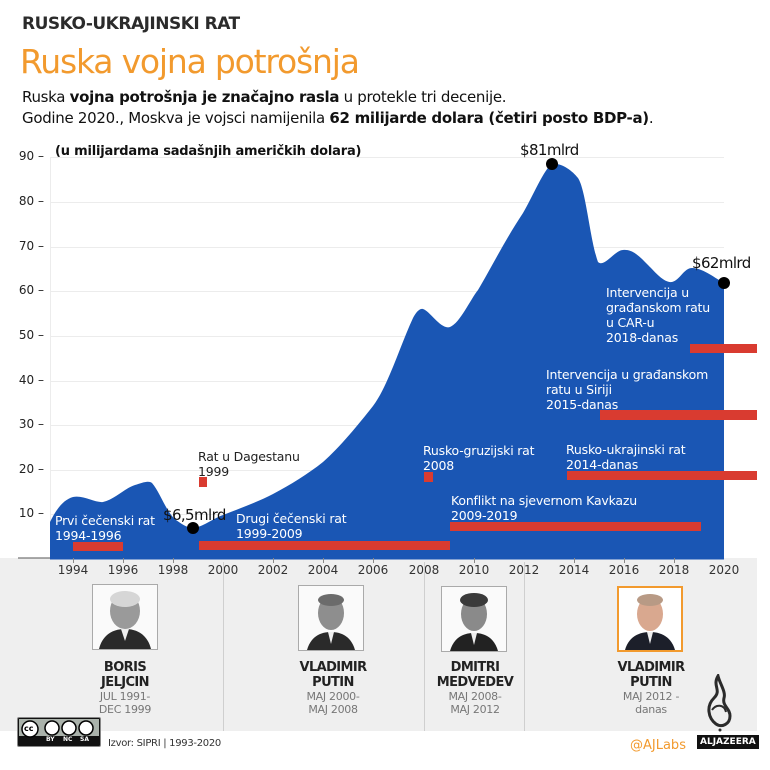 This screenshot has height=770, width=770. Describe the element at coordinates (728, 742) in the screenshot. I see `aljazeera-wordmark: ALJAZEERA` at that location.